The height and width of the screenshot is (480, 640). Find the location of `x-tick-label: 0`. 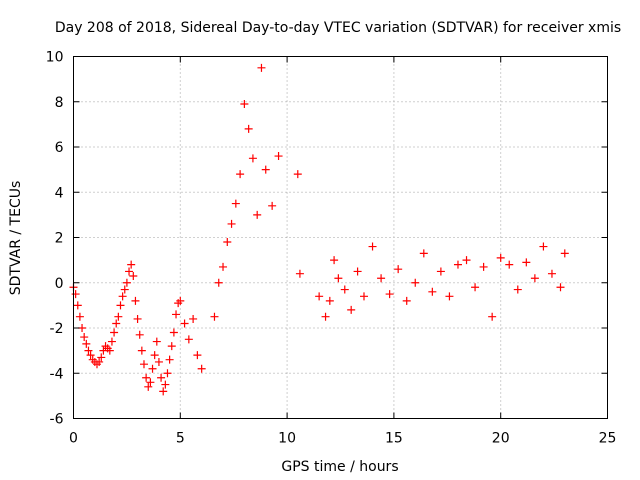

x-tick-label: 0 is located at coordinates (73, 439).